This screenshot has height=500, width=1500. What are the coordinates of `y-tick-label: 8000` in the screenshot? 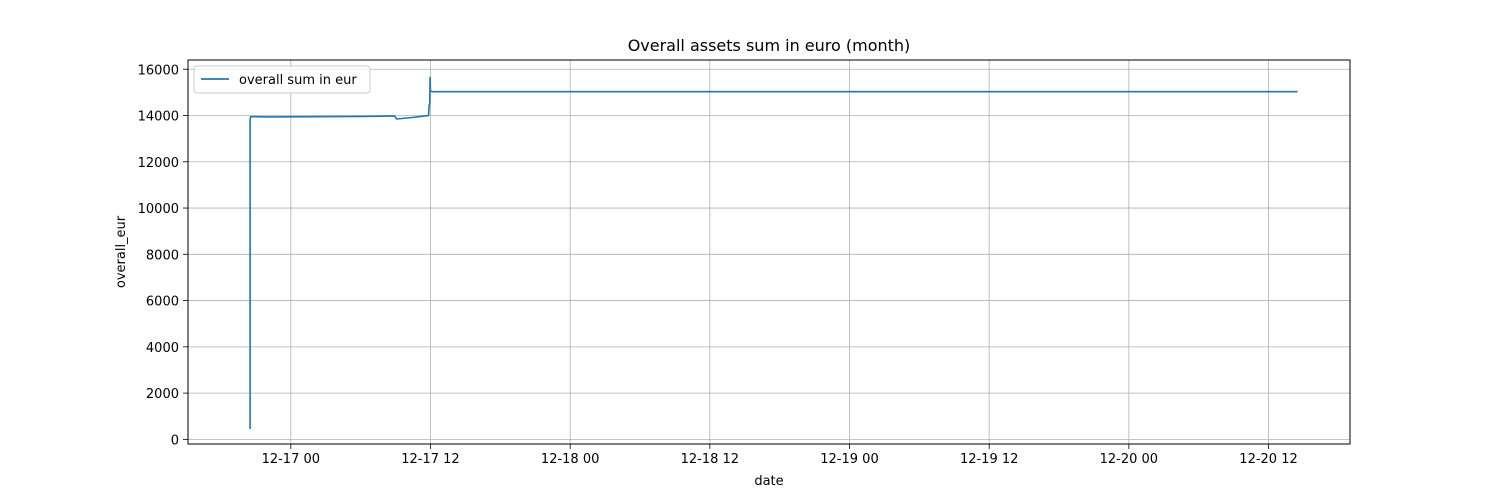 It's located at (162, 255).